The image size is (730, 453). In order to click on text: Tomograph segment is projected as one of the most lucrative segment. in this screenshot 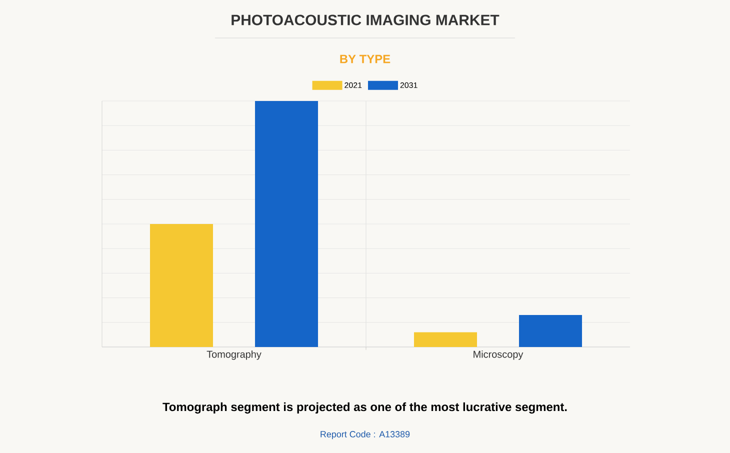, I will do `click(364, 408)`.